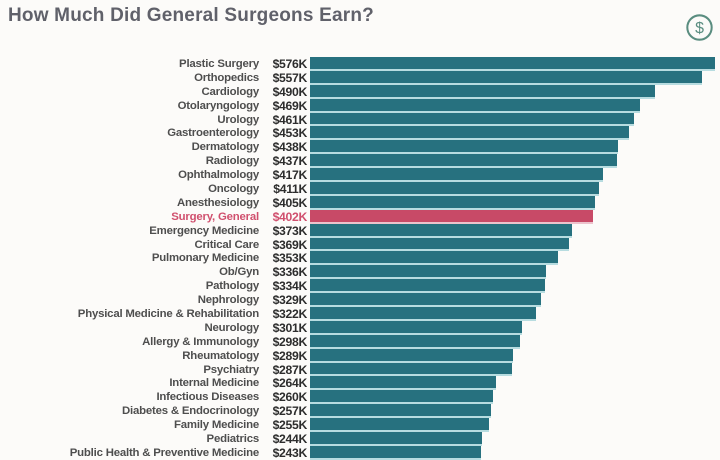 This screenshot has width=720, height=460. What do you see at coordinates (290, 383) in the screenshot?
I see `value-label: $264K` at bounding box center [290, 383].